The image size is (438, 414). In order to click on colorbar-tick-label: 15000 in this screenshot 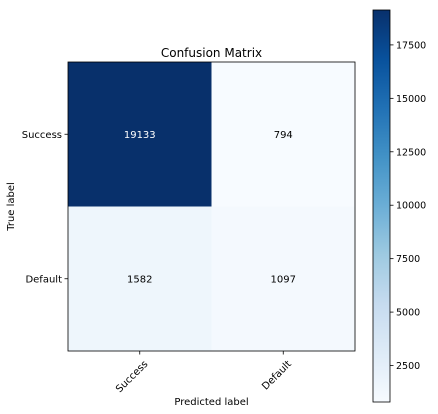, I will do `click(411, 99)`.